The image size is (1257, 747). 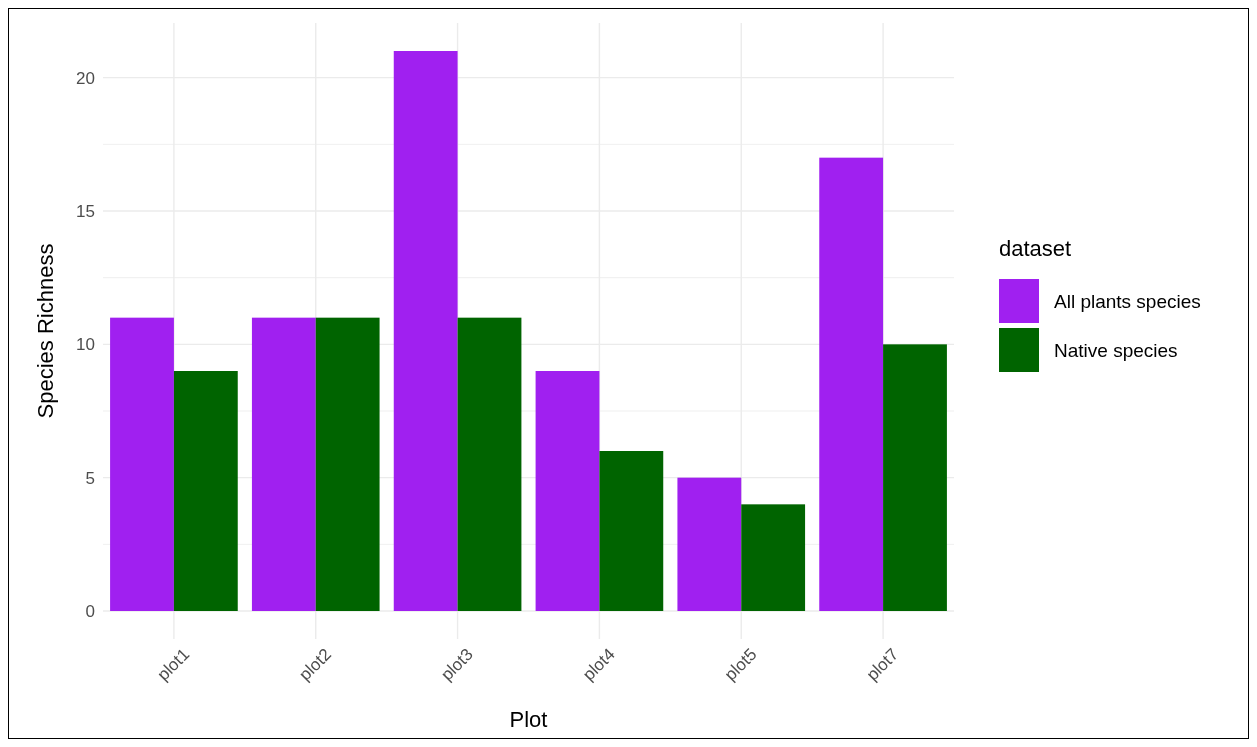 What do you see at coordinates (528, 719) in the screenshot?
I see `x-axis-title: Plot` at bounding box center [528, 719].